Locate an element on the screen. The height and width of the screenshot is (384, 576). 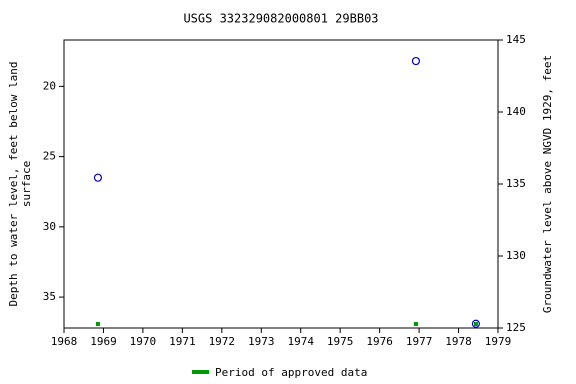
y2-tick-label: 140 is located at coordinates (516, 111).